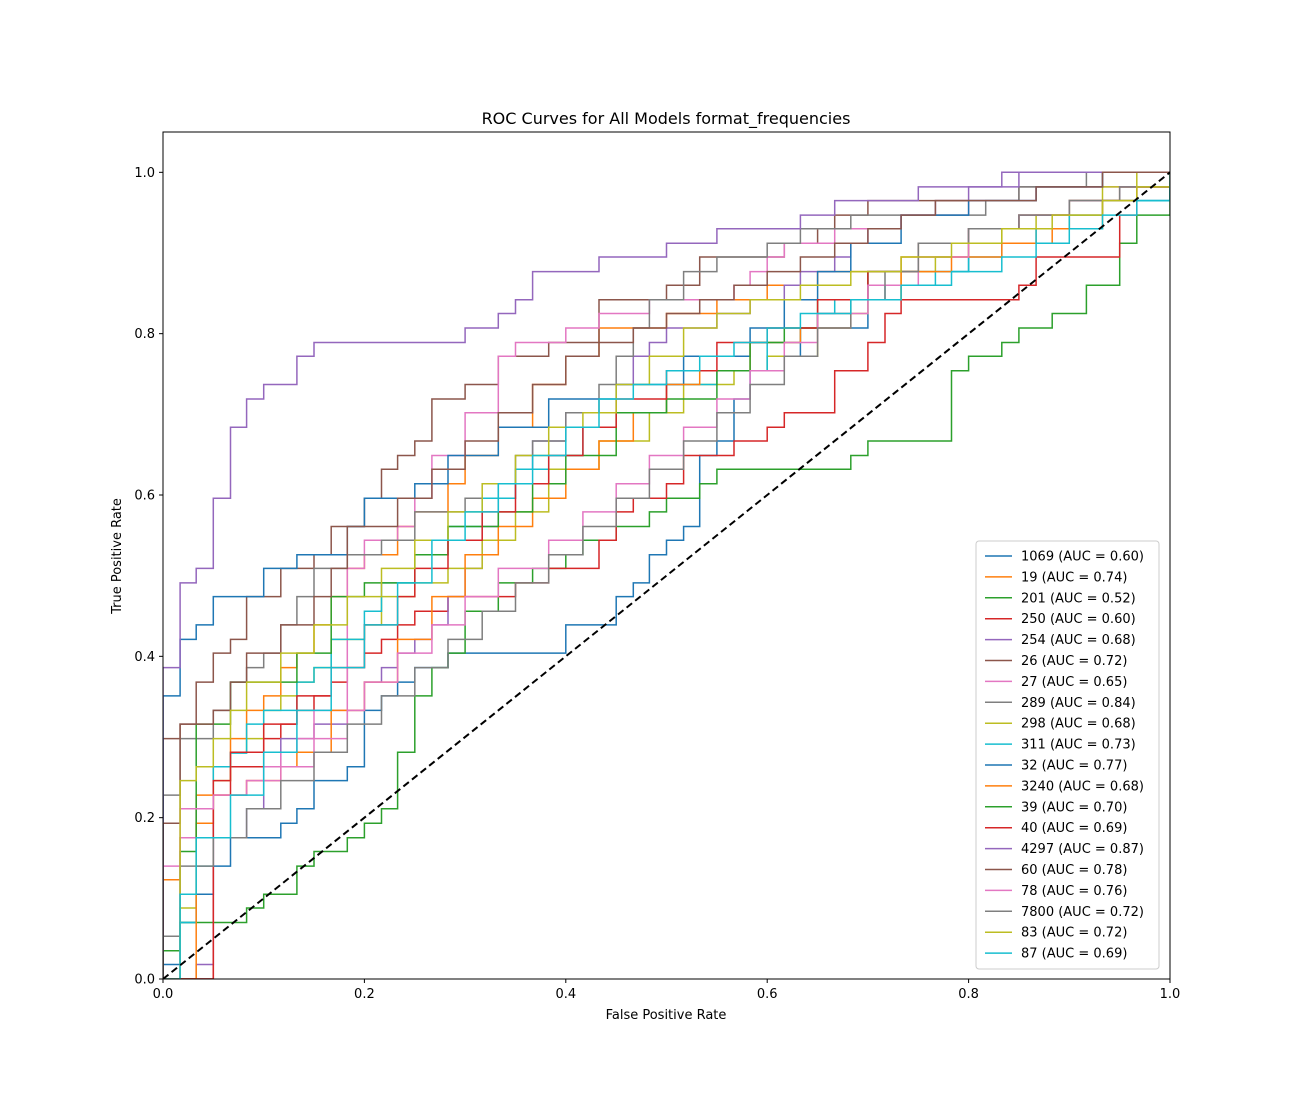 This screenshot has width=1300, height=1104. What do you see at coordinates (565, 994) in the screenshot?
I see `x-tick-label: 0.4` at bounding box center [565, 994].